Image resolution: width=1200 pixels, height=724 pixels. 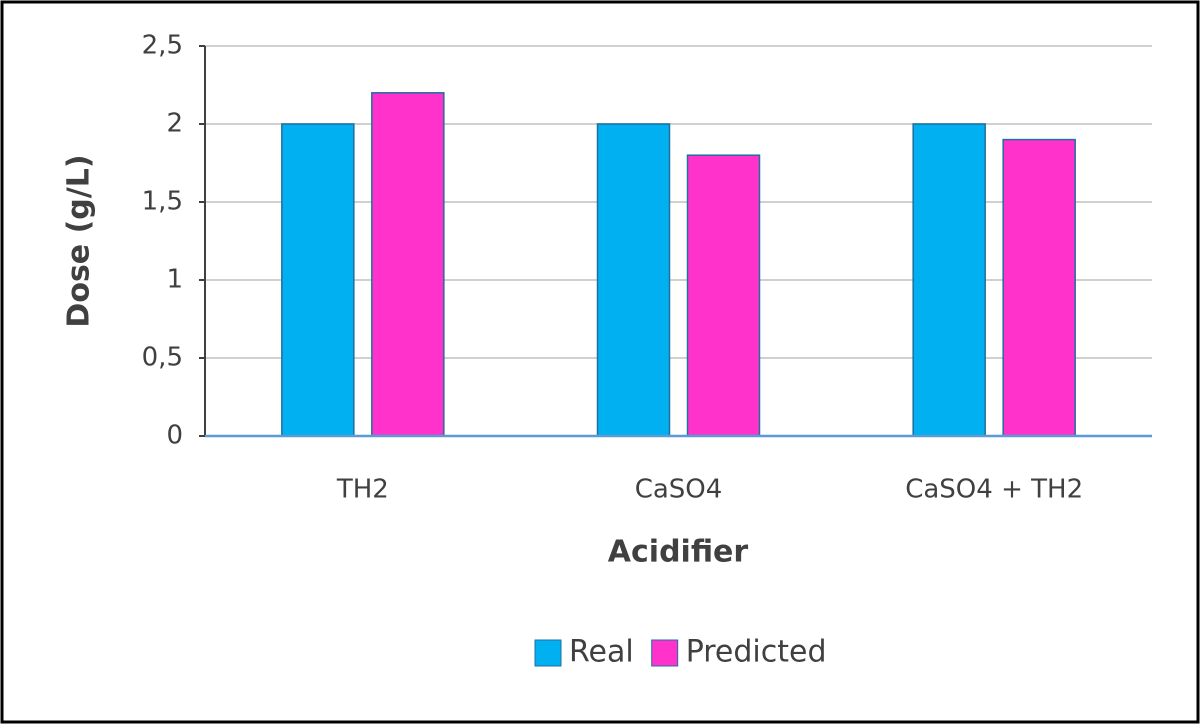 What do you see at coordinates (162, 202) in the screenshot?
I see `y-tick-label: 1,5` at bounding box center [162, 202].